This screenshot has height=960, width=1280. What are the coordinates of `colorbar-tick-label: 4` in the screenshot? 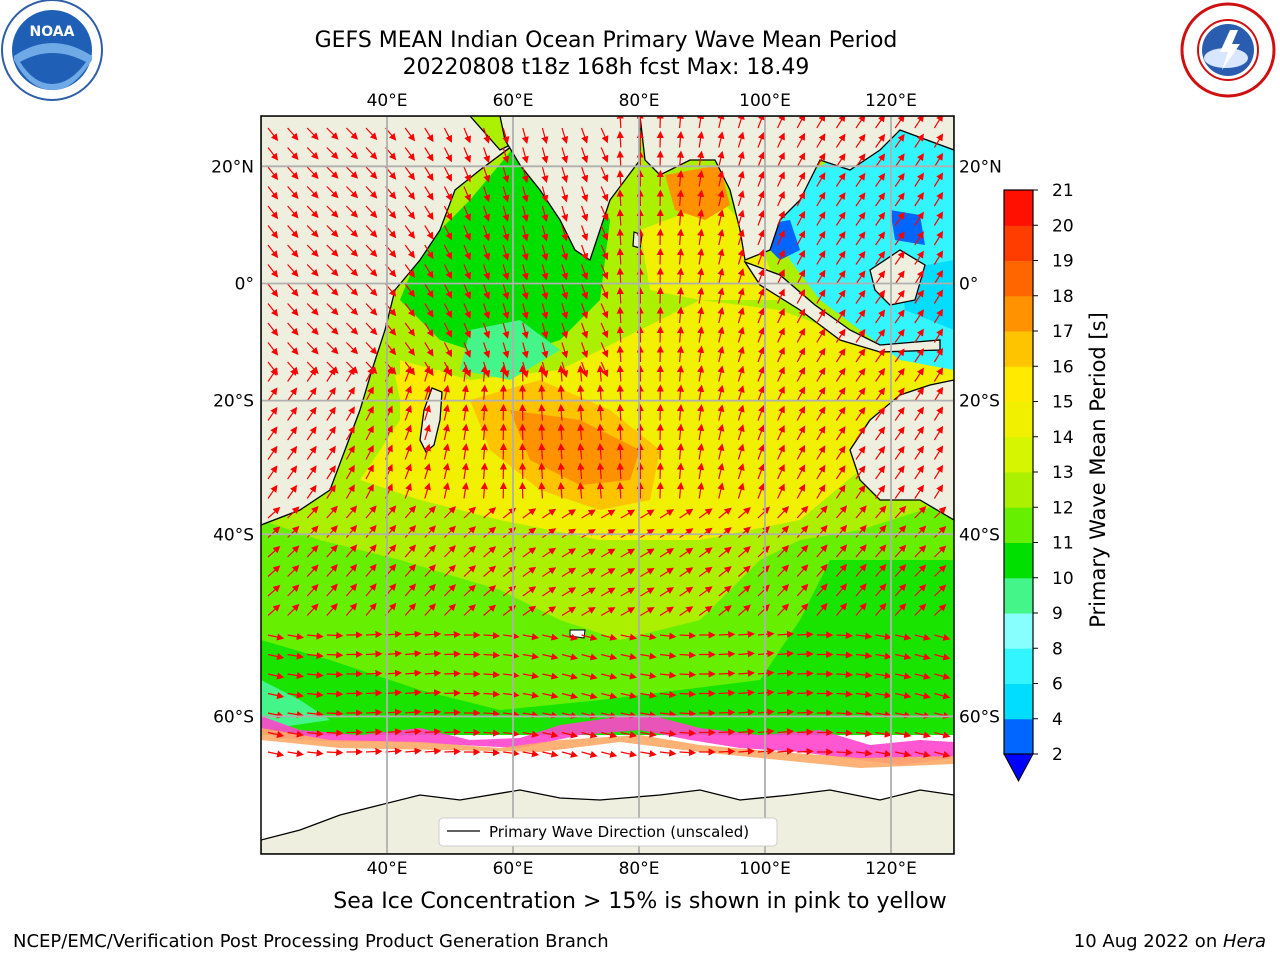 It's located at (1057, 720).